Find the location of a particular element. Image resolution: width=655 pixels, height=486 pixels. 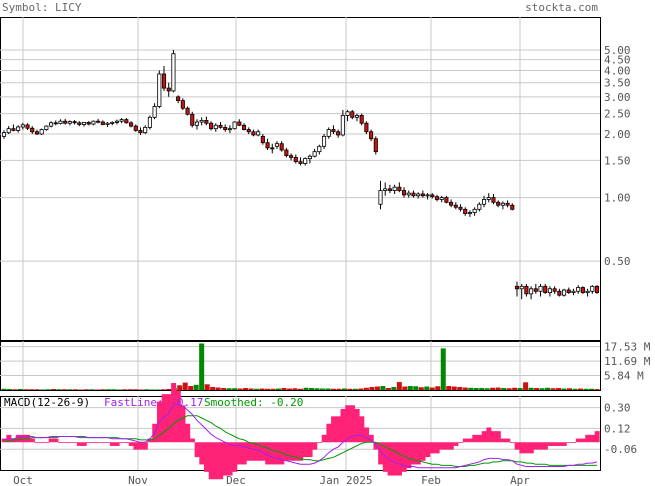

macd-panel-frame is located at coordinates (300, 433).